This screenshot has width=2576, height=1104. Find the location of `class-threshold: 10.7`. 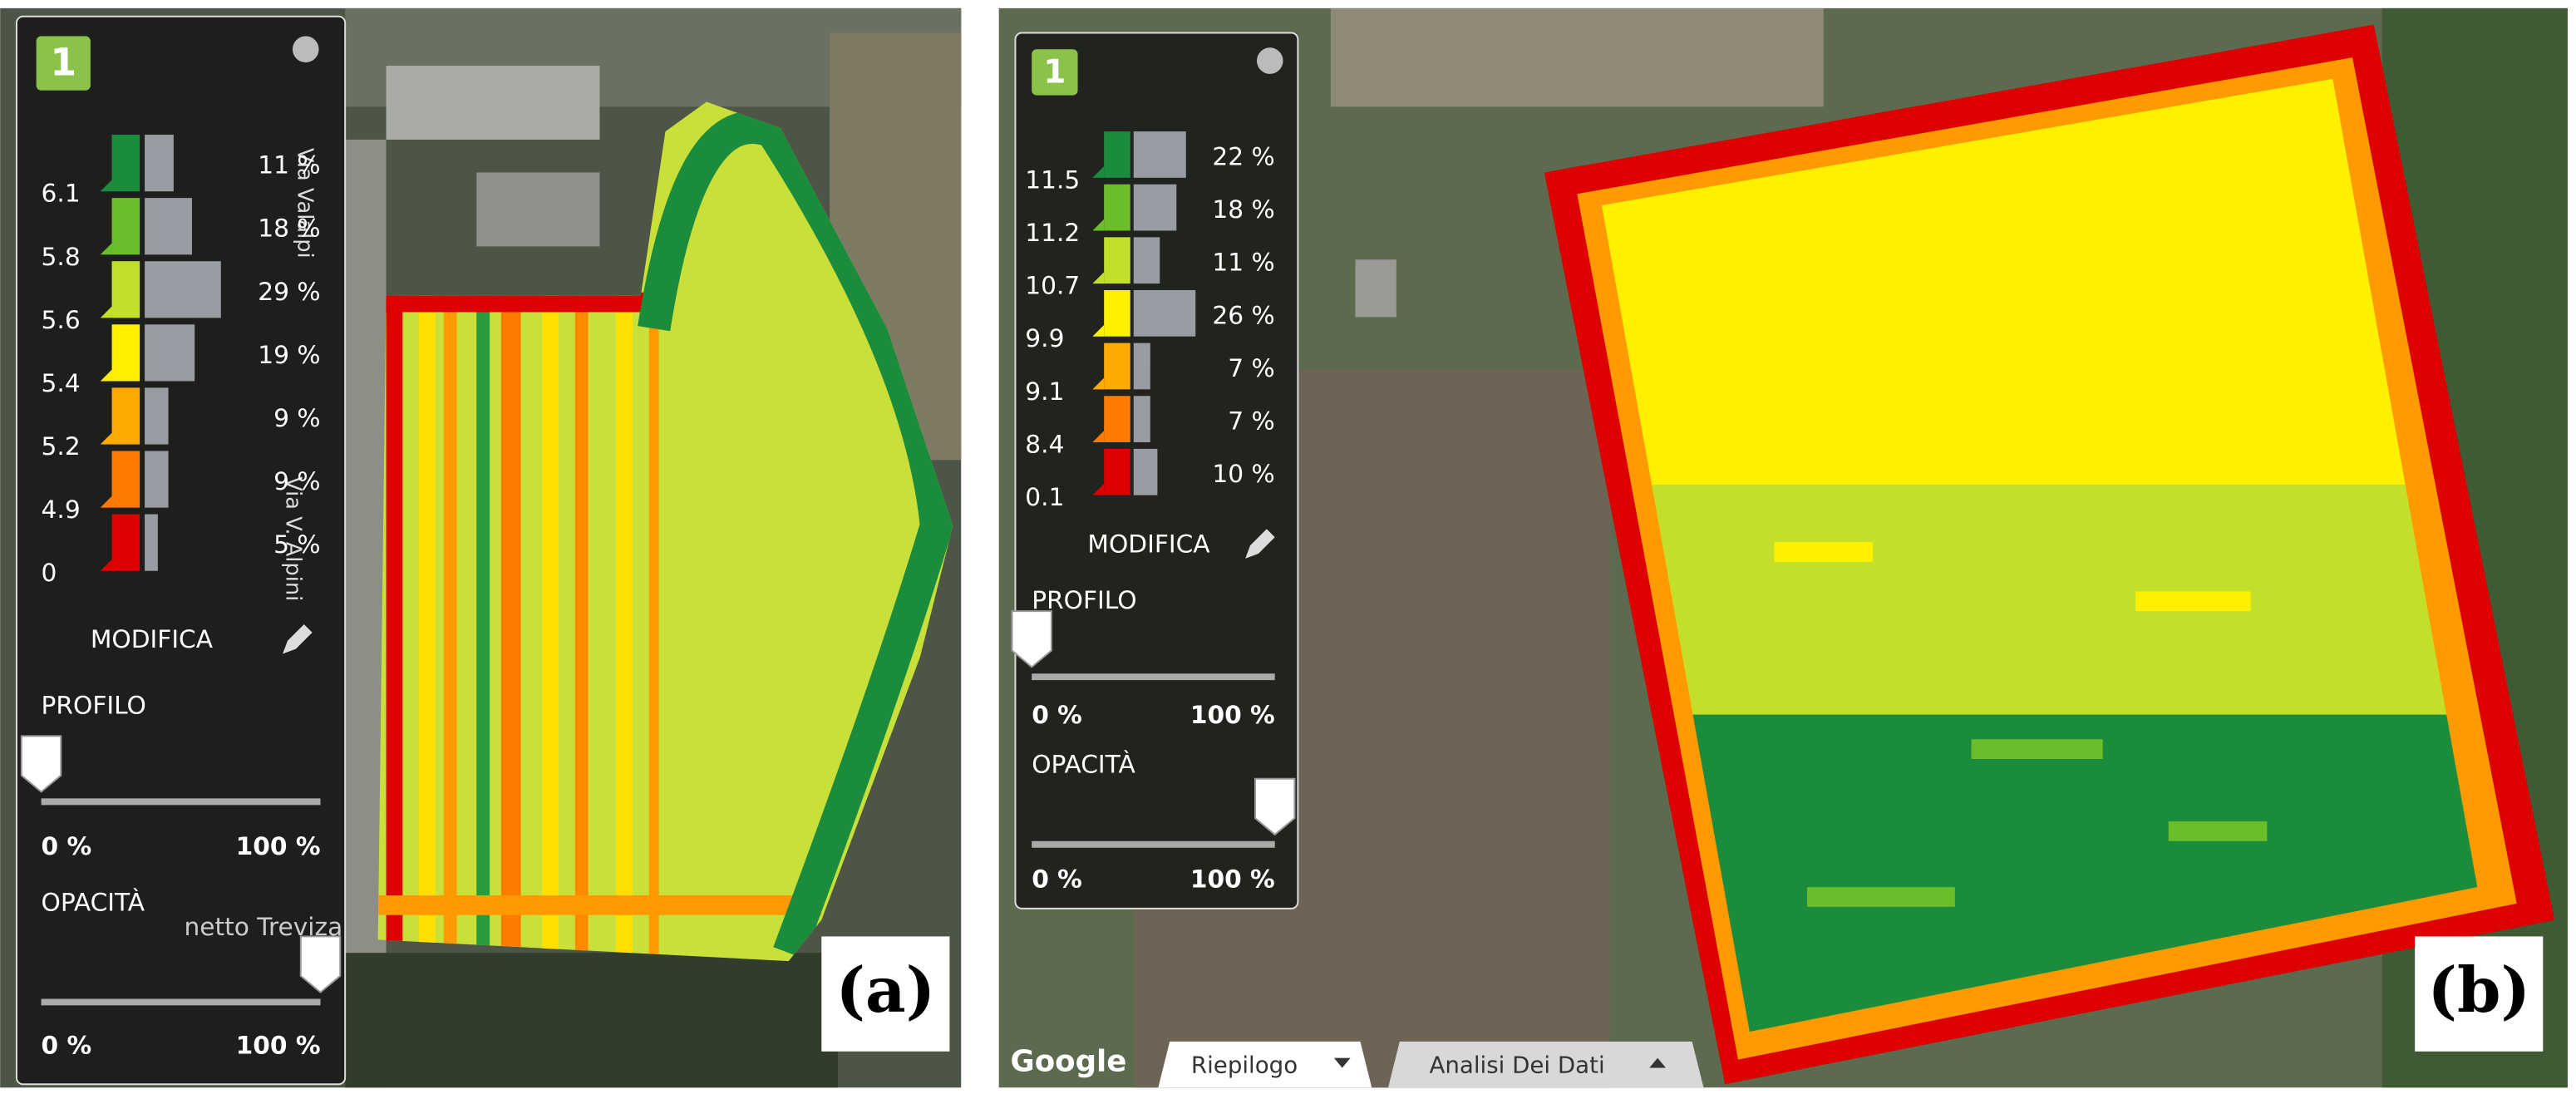

class-threshold: 10.7 is located at coordinates (1052, 285).